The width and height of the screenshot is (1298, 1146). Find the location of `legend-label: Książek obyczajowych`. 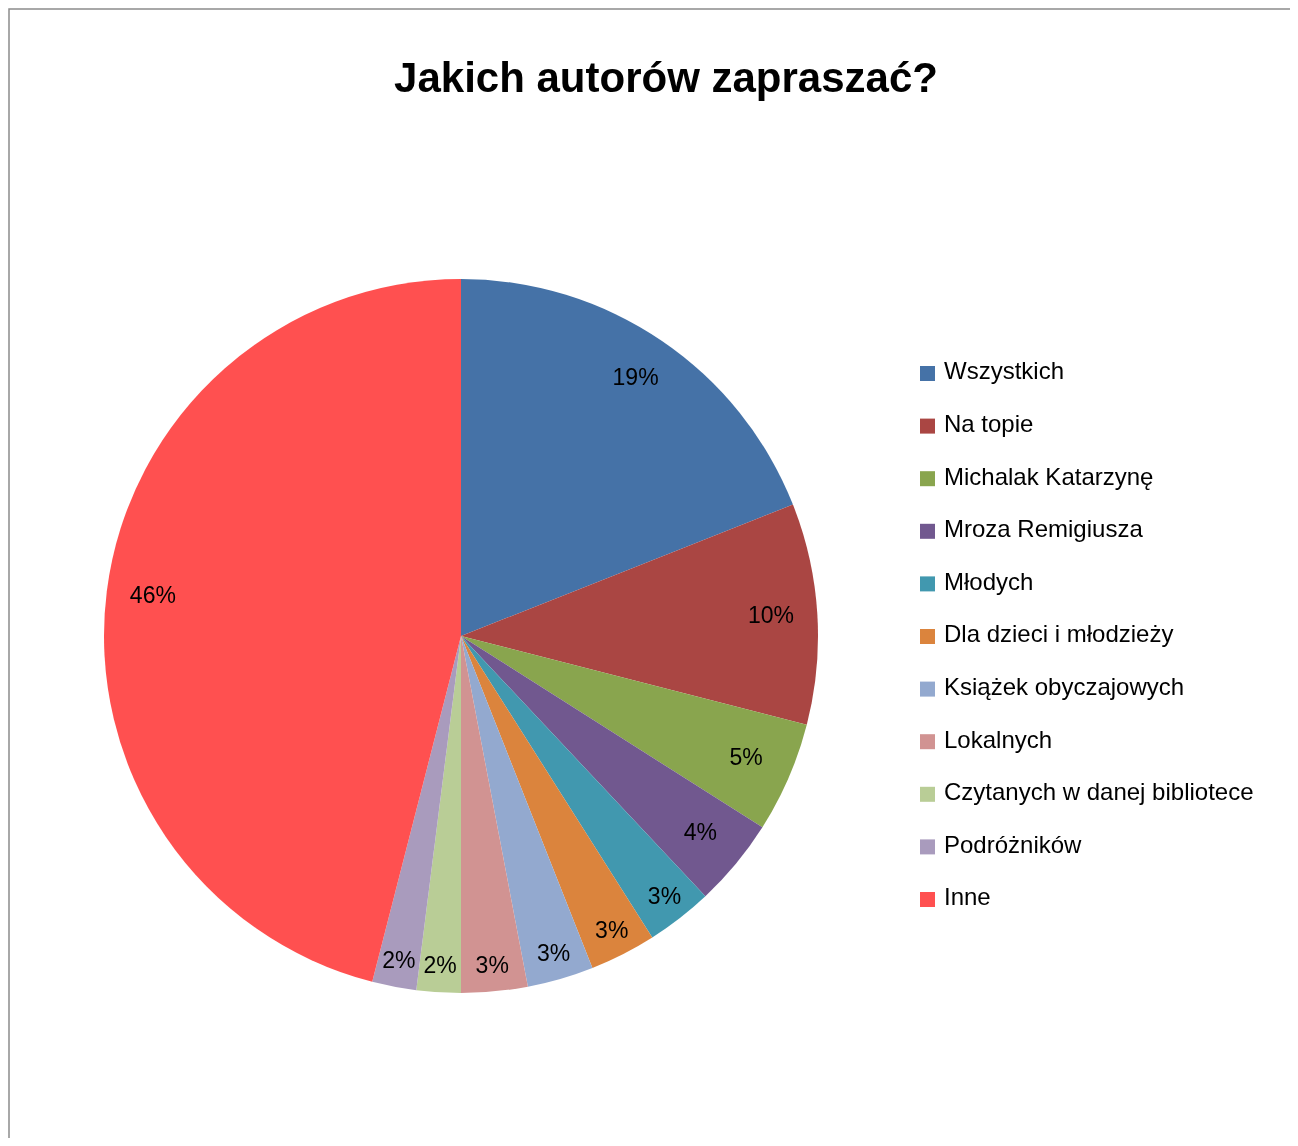

legend-label: Książek obyczajowych is located at coordinates (1064, 686).